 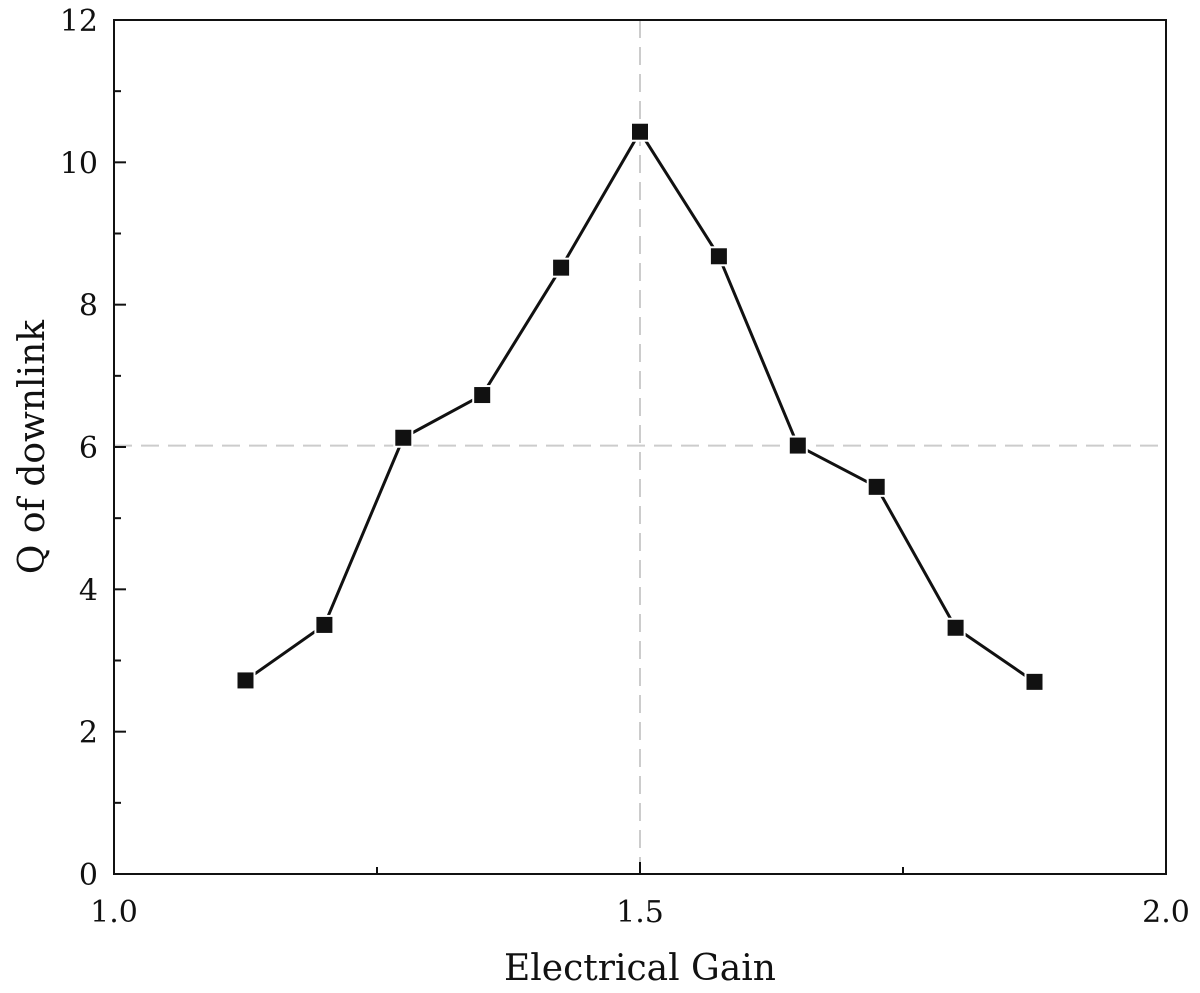 What do you see at coordinates (79, 21) in the screenshot?
I see `y-tick-label: 12` at bounding box center [79, 21].